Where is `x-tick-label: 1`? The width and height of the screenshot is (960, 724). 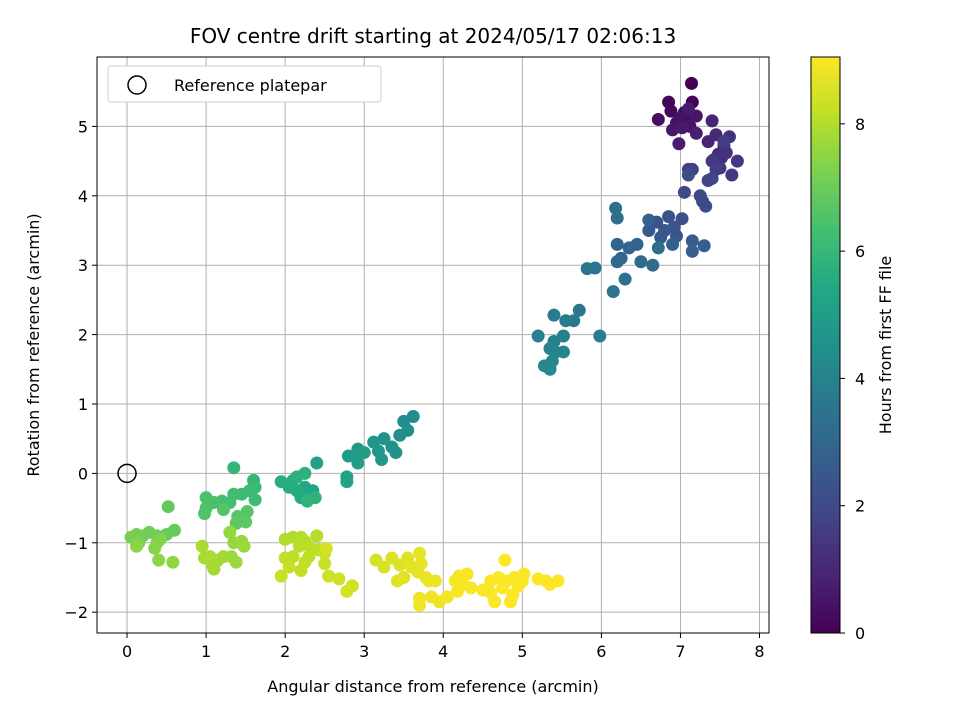 x-tick-label: 1 is located at coordinates (206, 651).